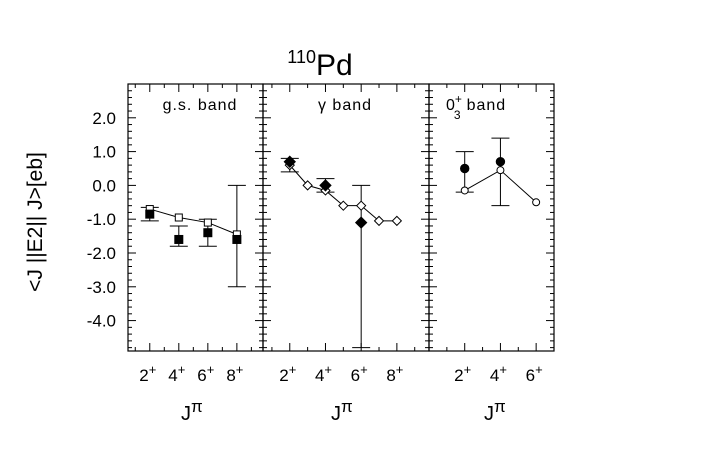  Describe the element at coordinates (104, 152) in the screenshot. I see `y-tick-label: 1.0` at that location.